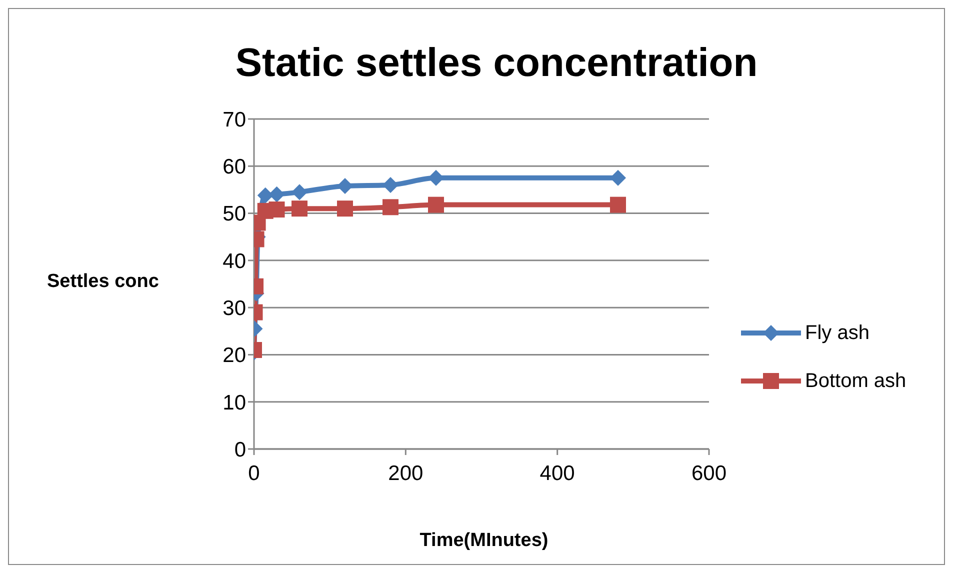  What do you see at coordinates (234, 167) in the screenshot?
I see `y-tick-label: 60` at bounding box center [234, 167].